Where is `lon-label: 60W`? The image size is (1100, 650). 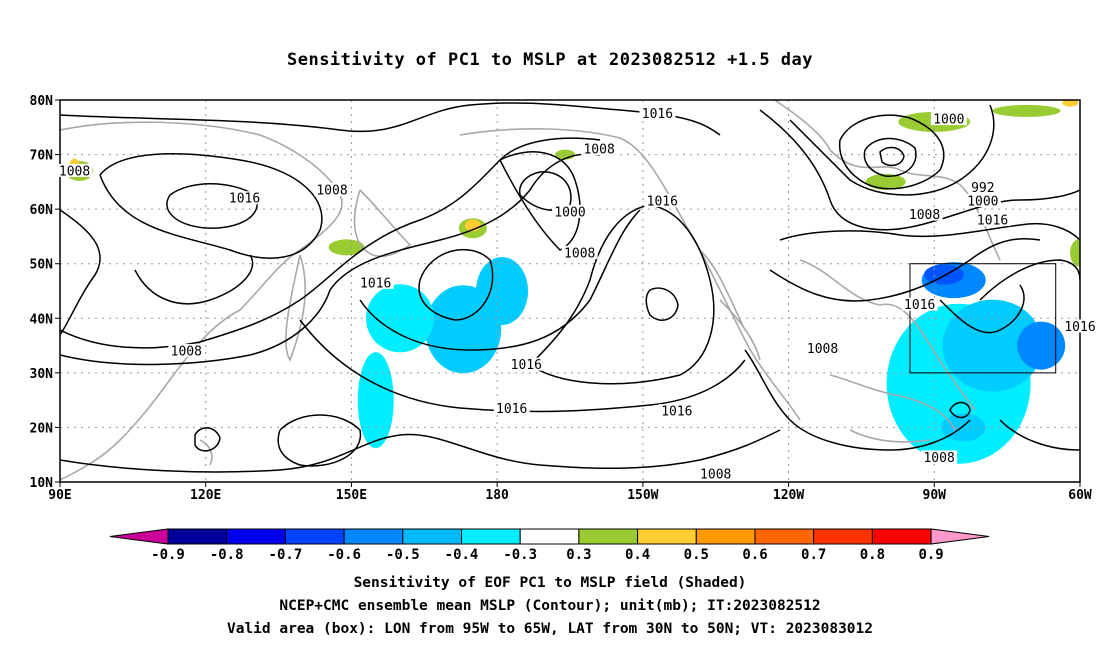 lon-label: 60W is located at coordinates (1080, 495).